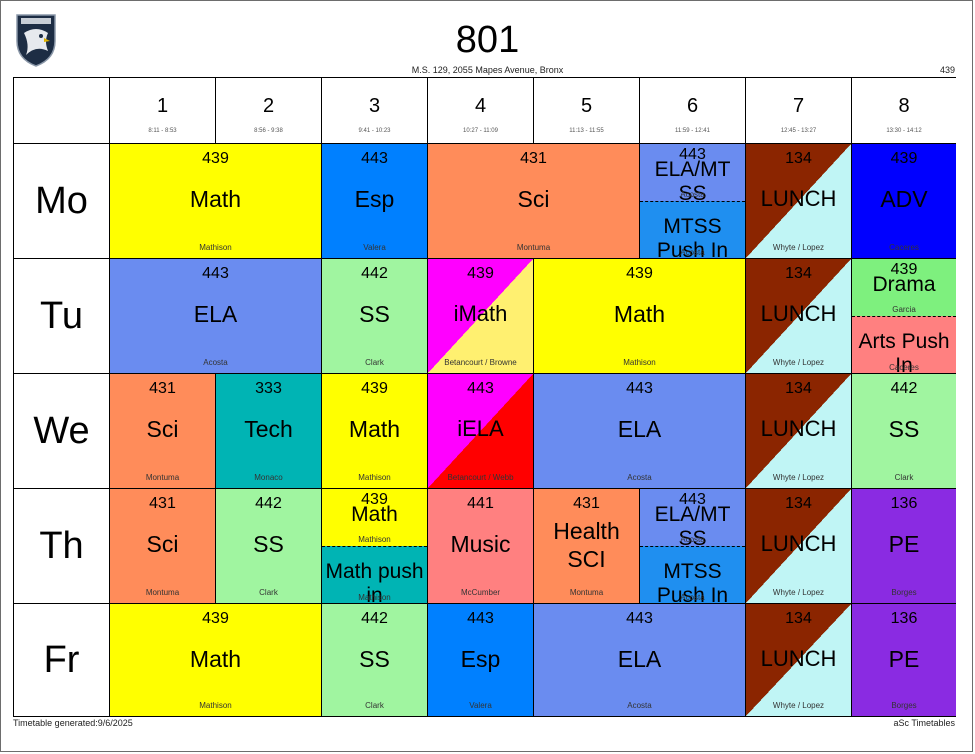 The width and height of the screenshot is (975, 754). What do you see at coordinates (692, 172) in the screenshot?
I see `lesson-split-top: 443 ELA/MT SS Acosta` at bounding box center [692, 172].